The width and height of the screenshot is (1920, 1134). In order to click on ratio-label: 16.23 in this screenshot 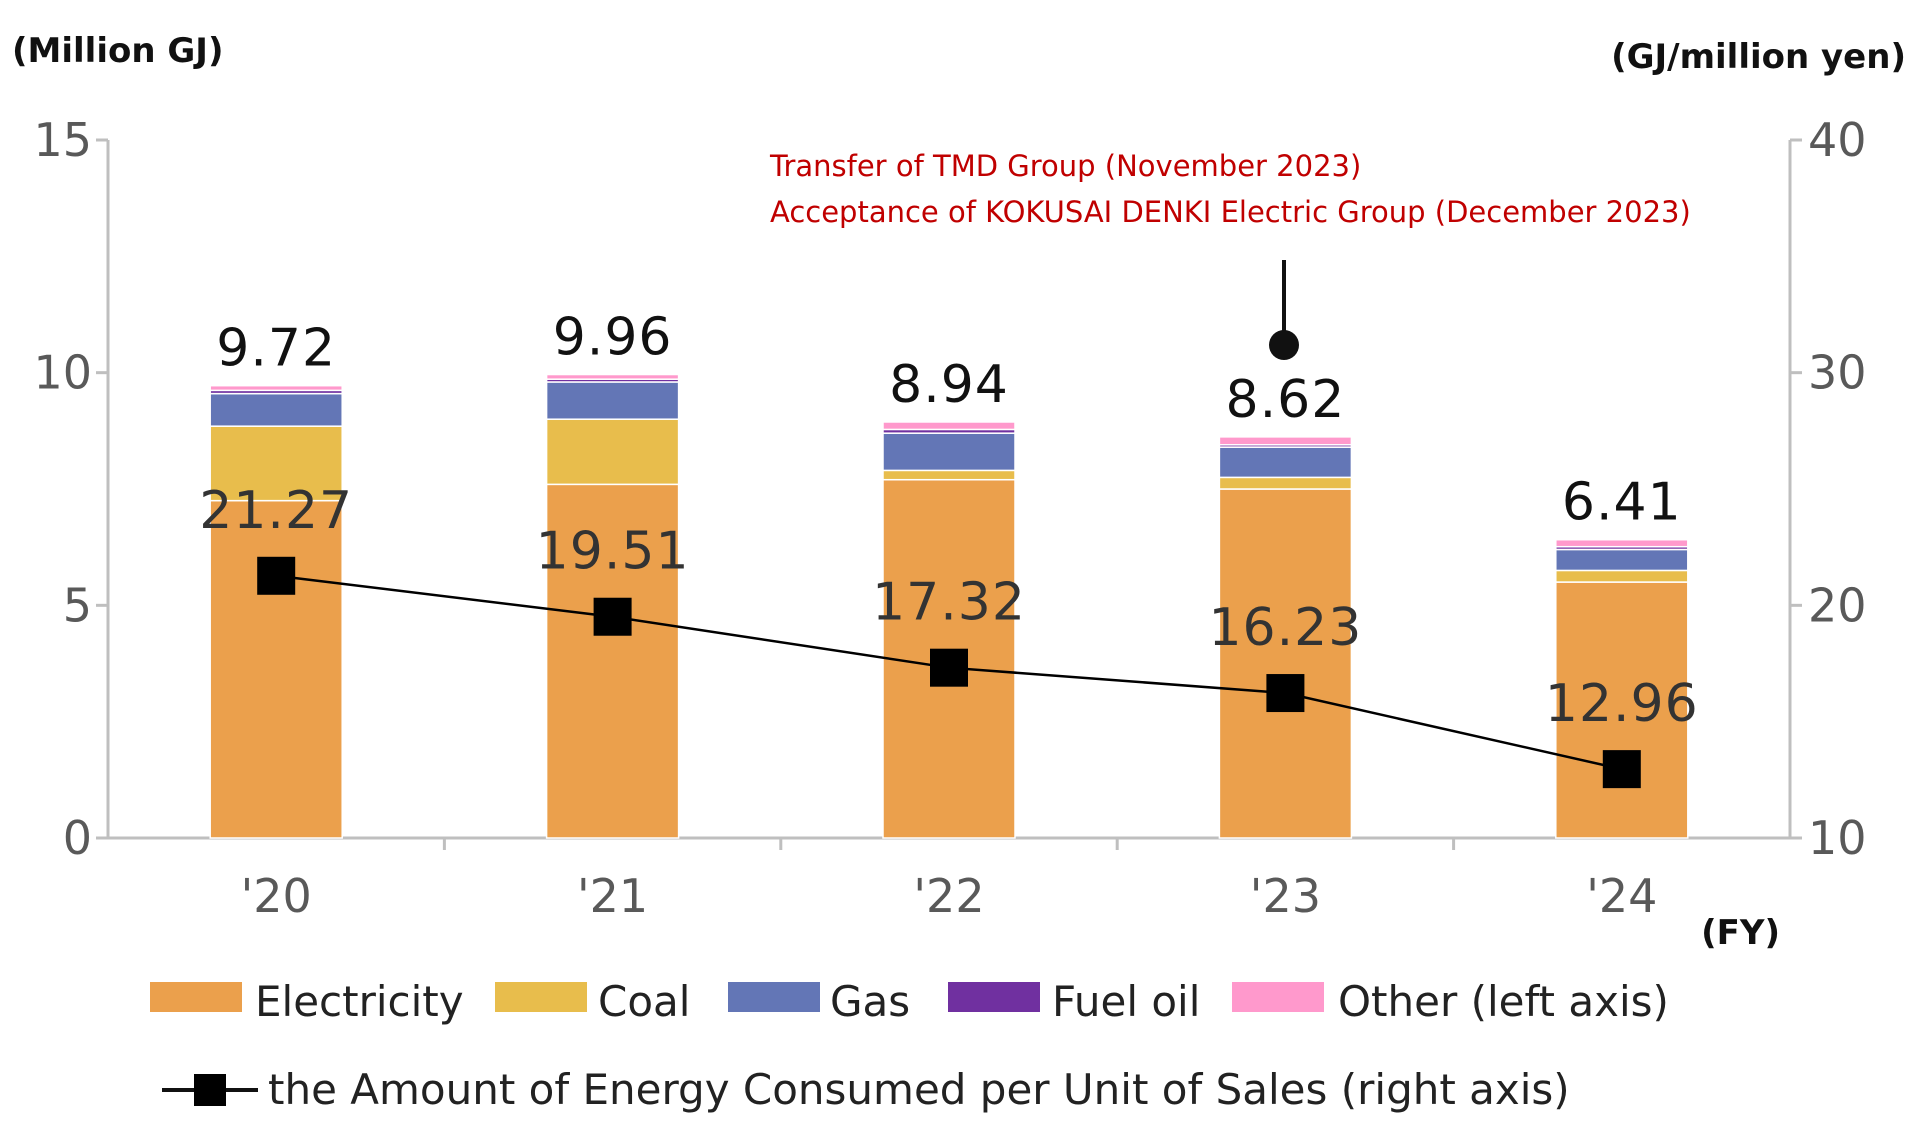, I will do `click(1285, 628)`.